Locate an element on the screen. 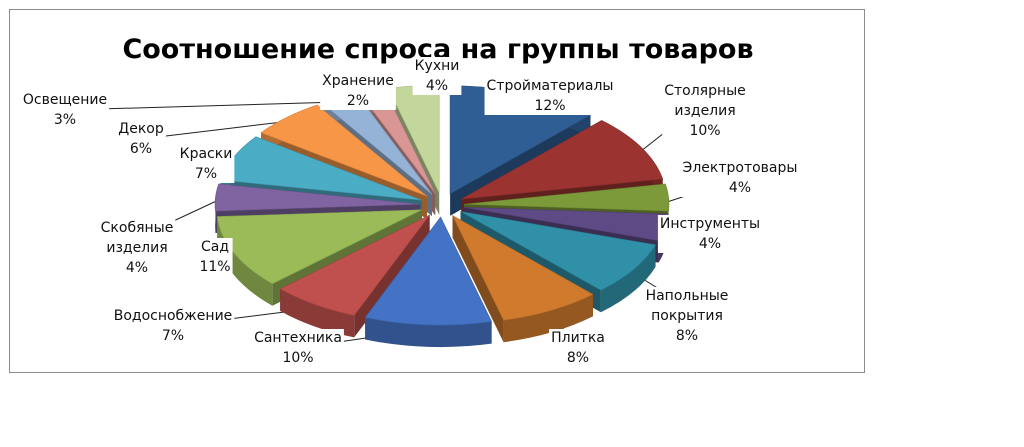 This screenshot has height=447, width=1024. slice-value: 3% is located at coordinates (65, 120).